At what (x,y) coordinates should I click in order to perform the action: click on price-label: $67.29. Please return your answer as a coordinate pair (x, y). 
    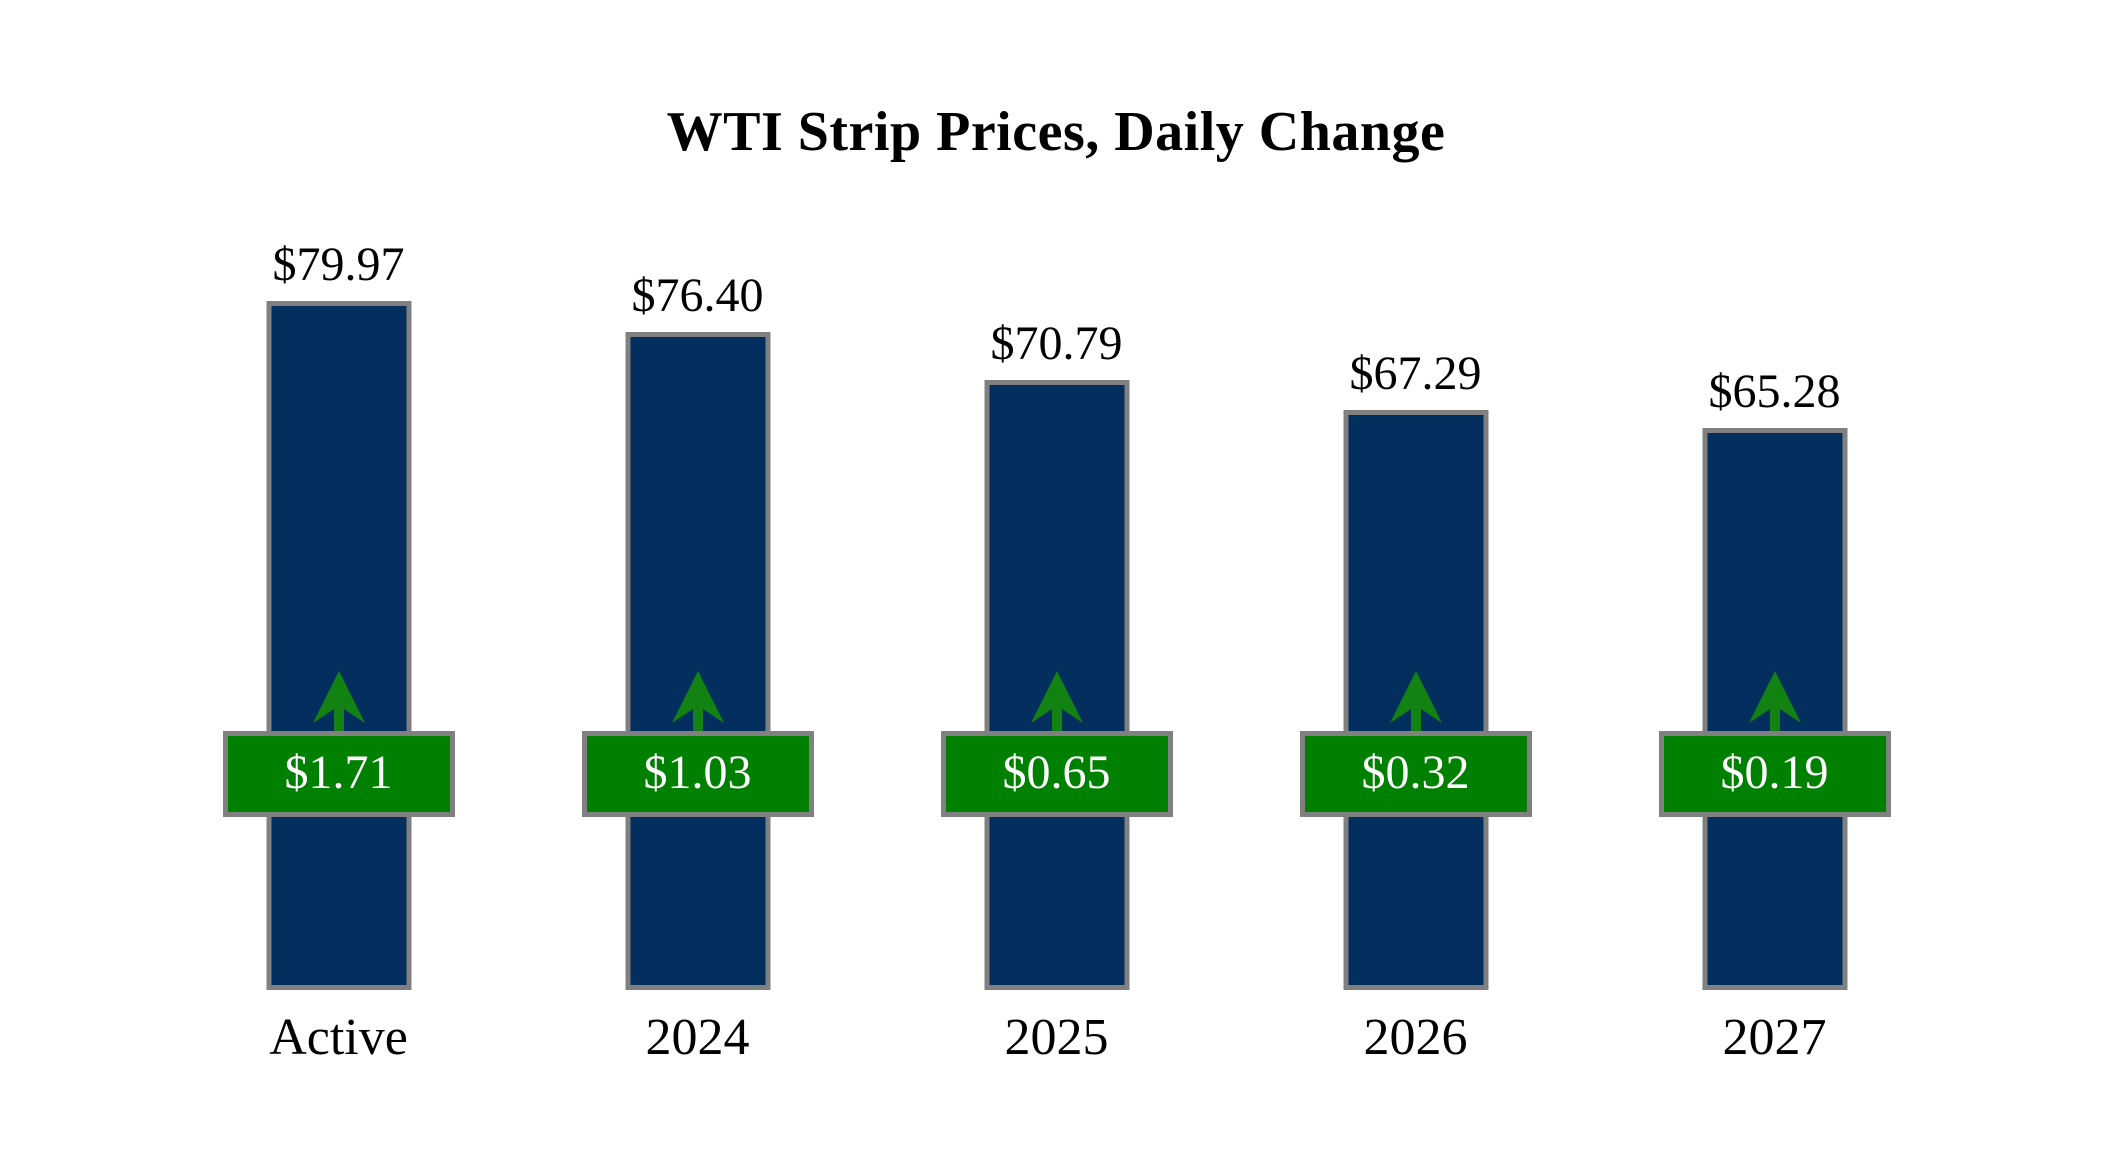
    Looking at the image, I should click on (1415, 373).